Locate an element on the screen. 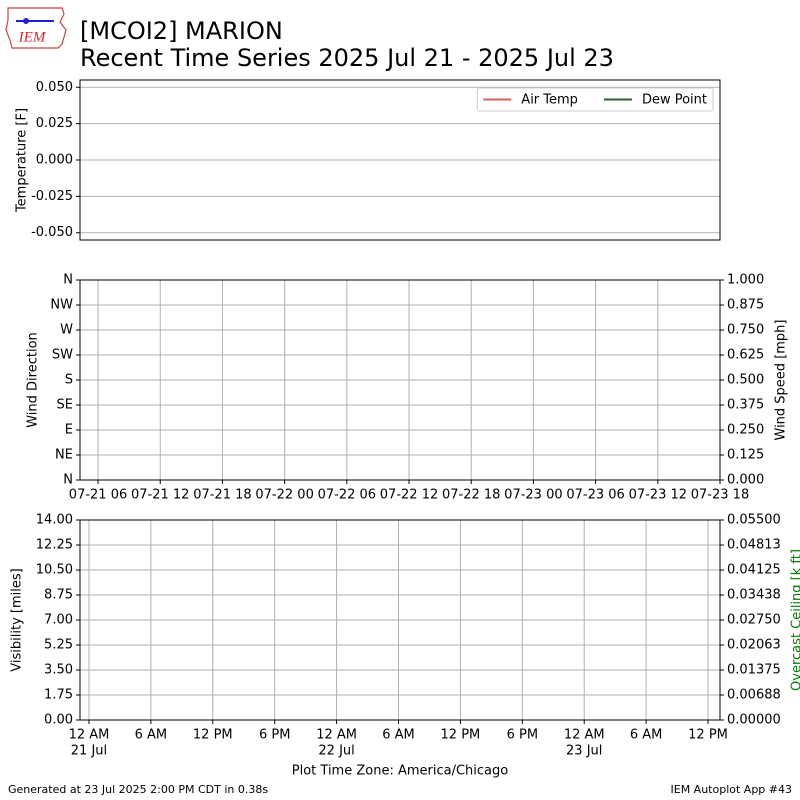 The height and width of the screenshot is (800, 800). y2-tick-label: 0.000 is located at coordinates (745, 480).